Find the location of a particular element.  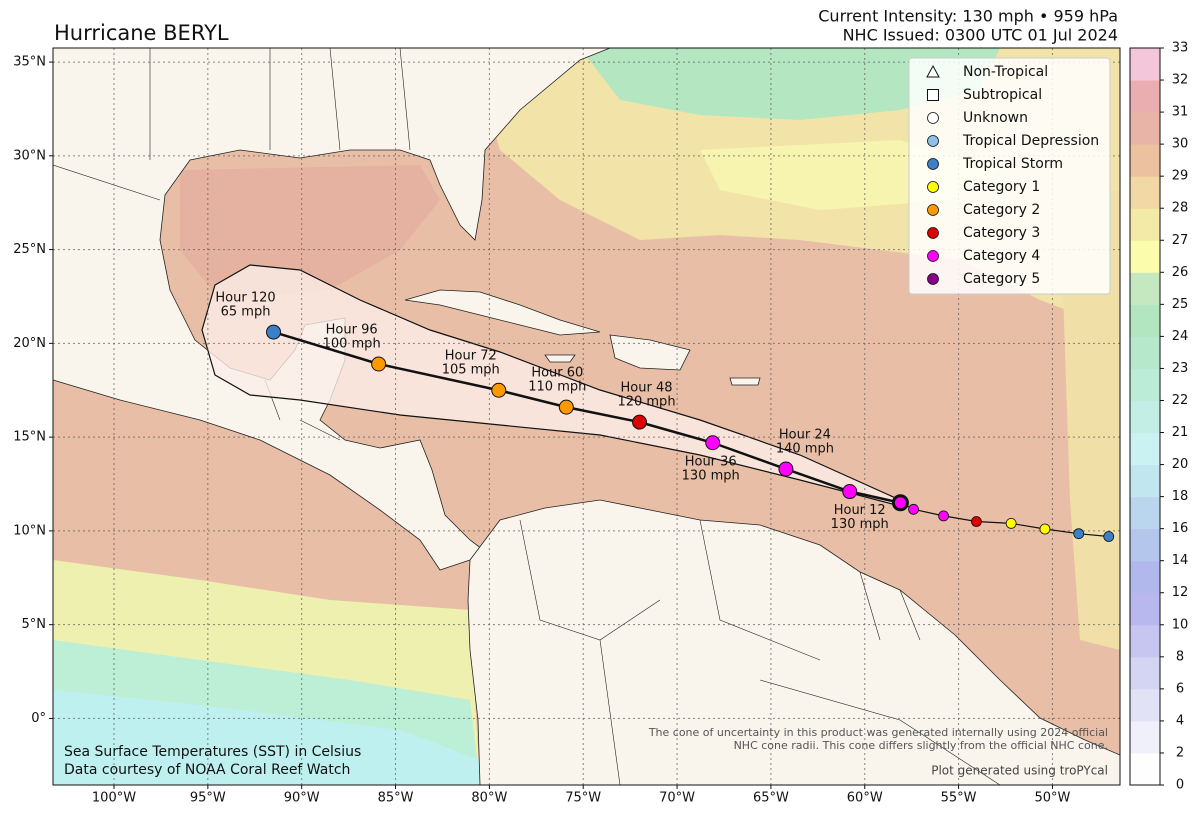

colorbar-tick-label: 30 is located at coordinates (1180, 144).